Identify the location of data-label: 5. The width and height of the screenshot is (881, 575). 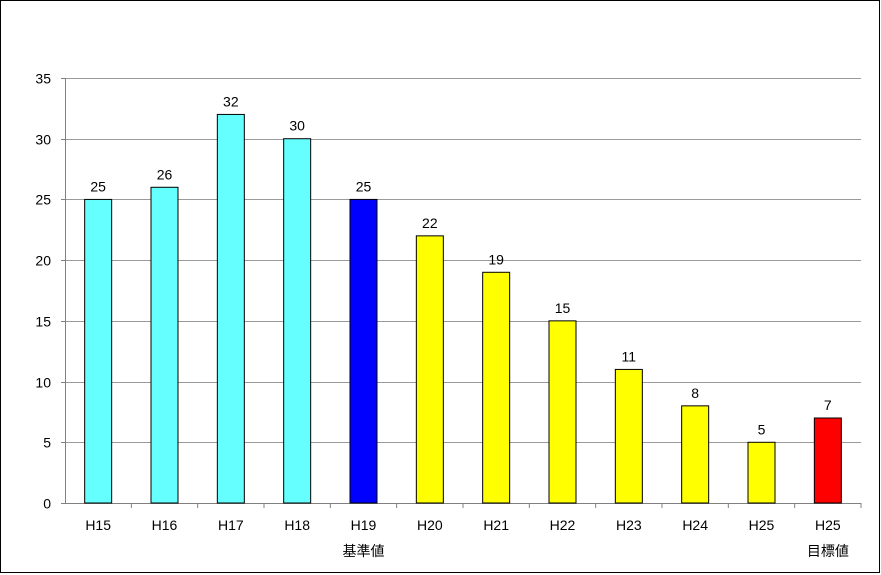
(762, 429).